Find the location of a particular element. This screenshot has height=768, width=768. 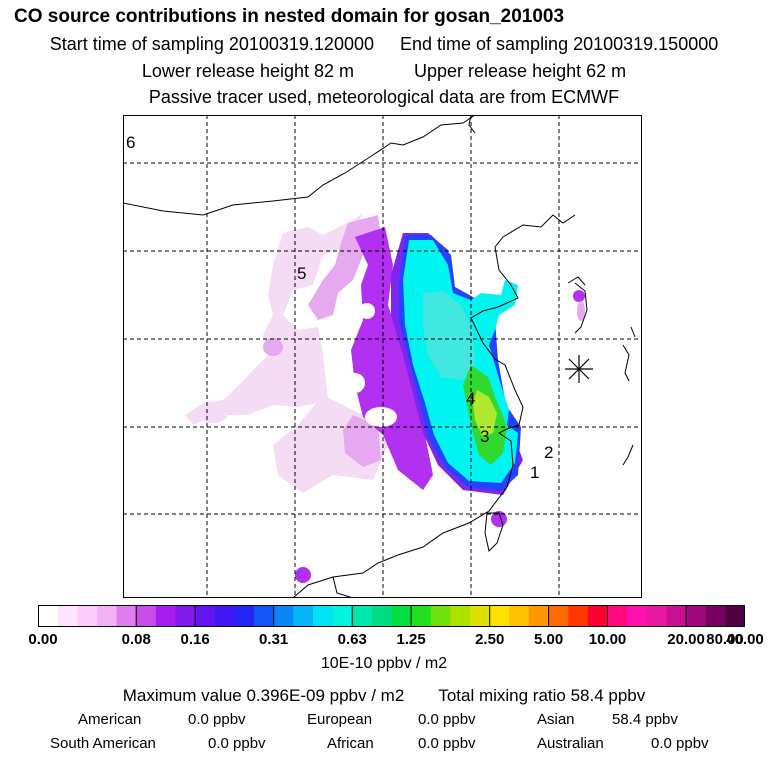

colorbar-units: 10E-10 ppbv / m2 is located at coordinates (384, 663).